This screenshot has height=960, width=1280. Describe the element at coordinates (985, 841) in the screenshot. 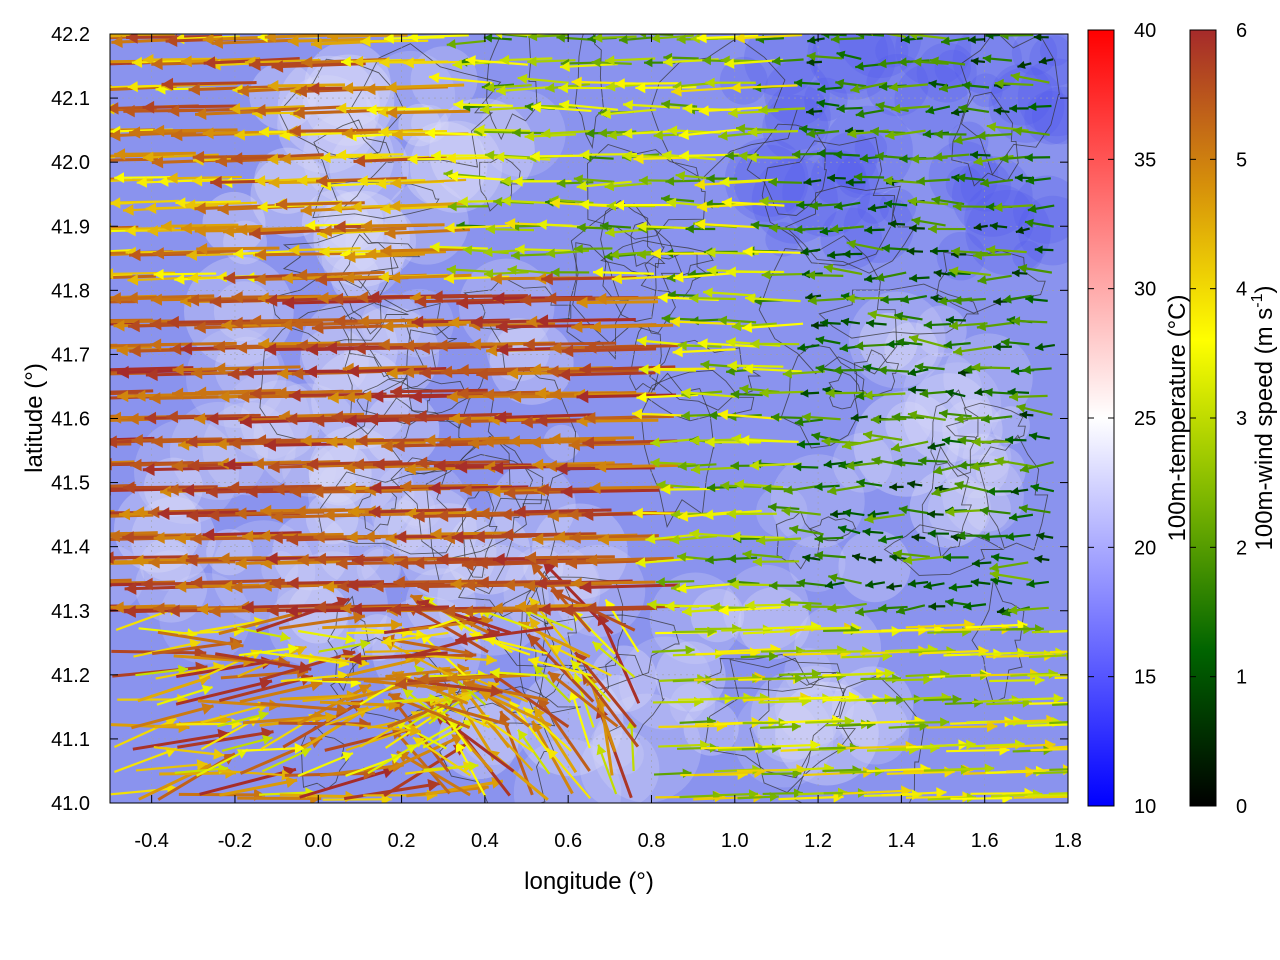

I see `x-tick-label: 1.6` at that location.